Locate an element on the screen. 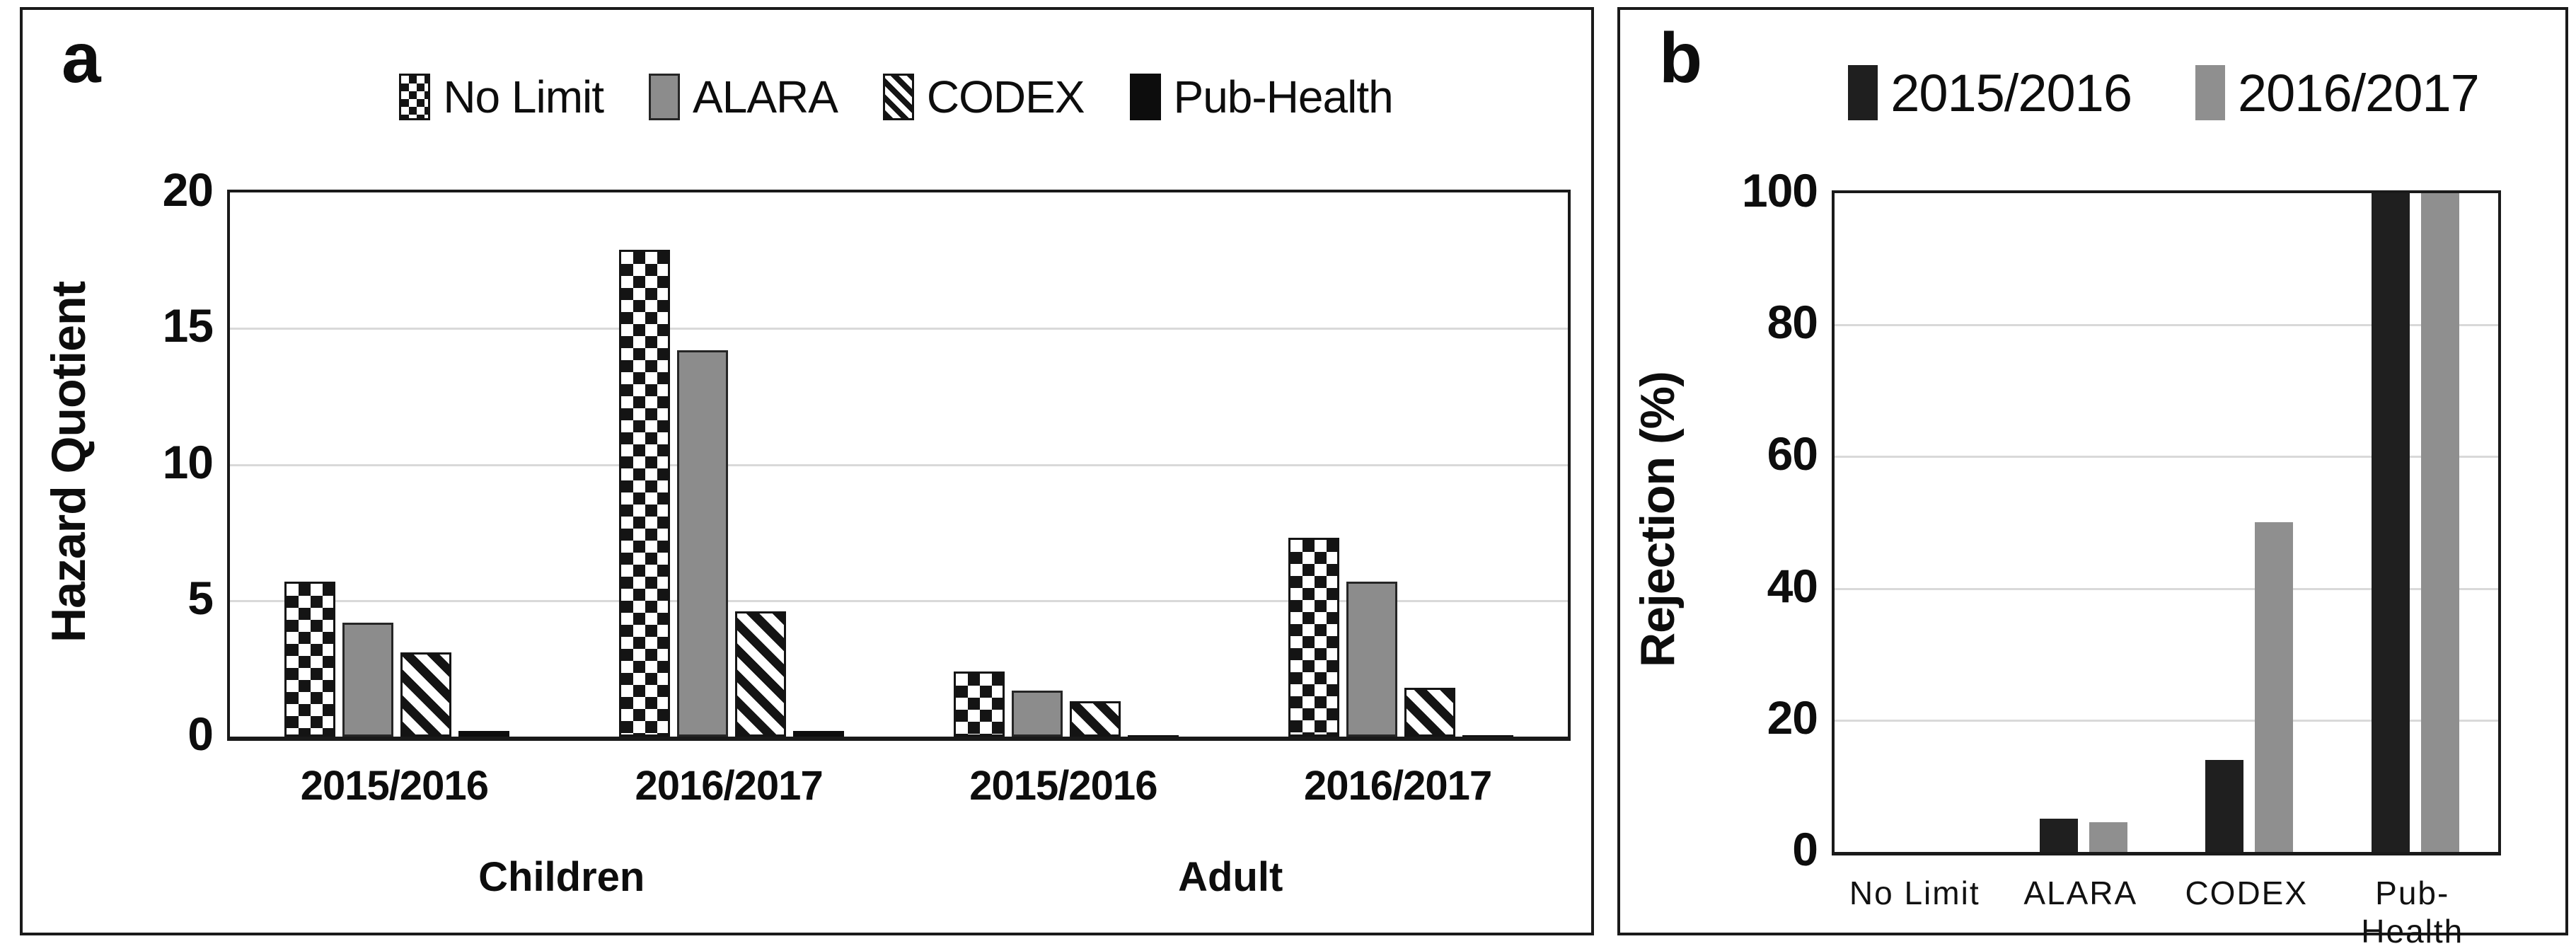 The image size is (2576, 951). y-axis-ticks-b: 0 20 40 60 80 100 is located at coordinates (1763, 519).